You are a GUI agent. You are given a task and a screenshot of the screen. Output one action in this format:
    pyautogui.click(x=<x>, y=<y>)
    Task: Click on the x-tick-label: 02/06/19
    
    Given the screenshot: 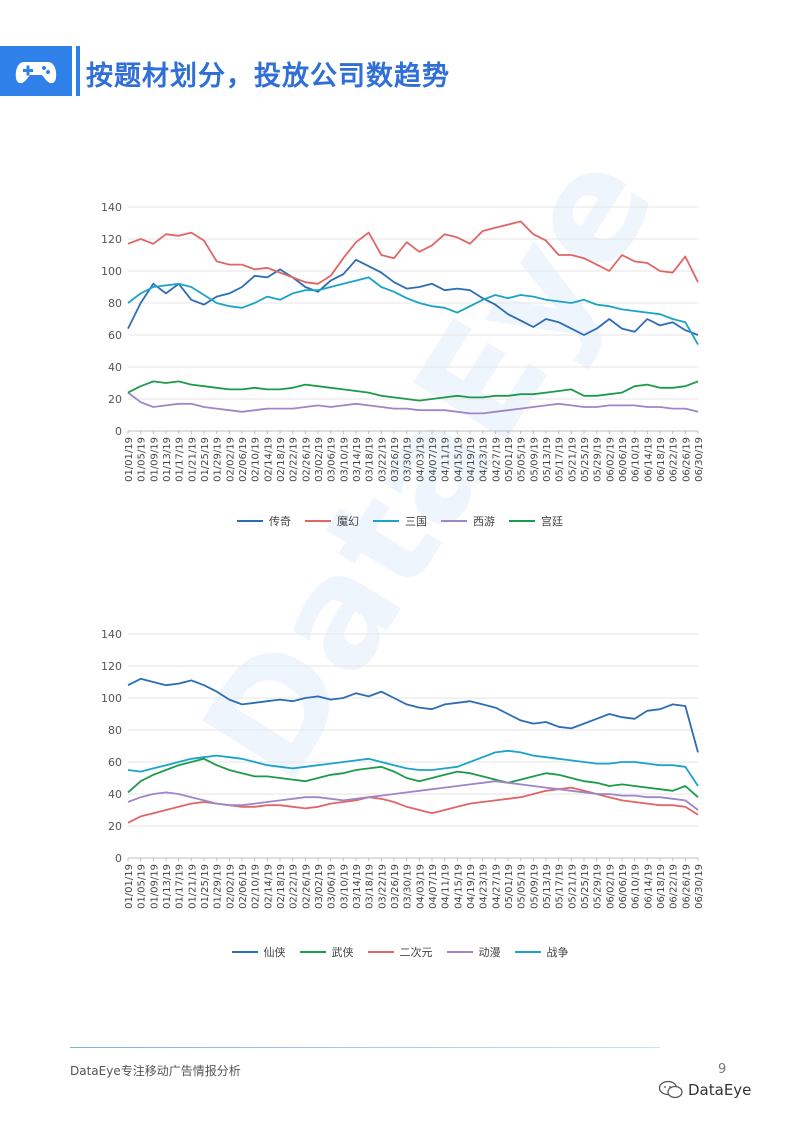 What is the action you would take?
    pyautogui.click(x=243, y=886)
    